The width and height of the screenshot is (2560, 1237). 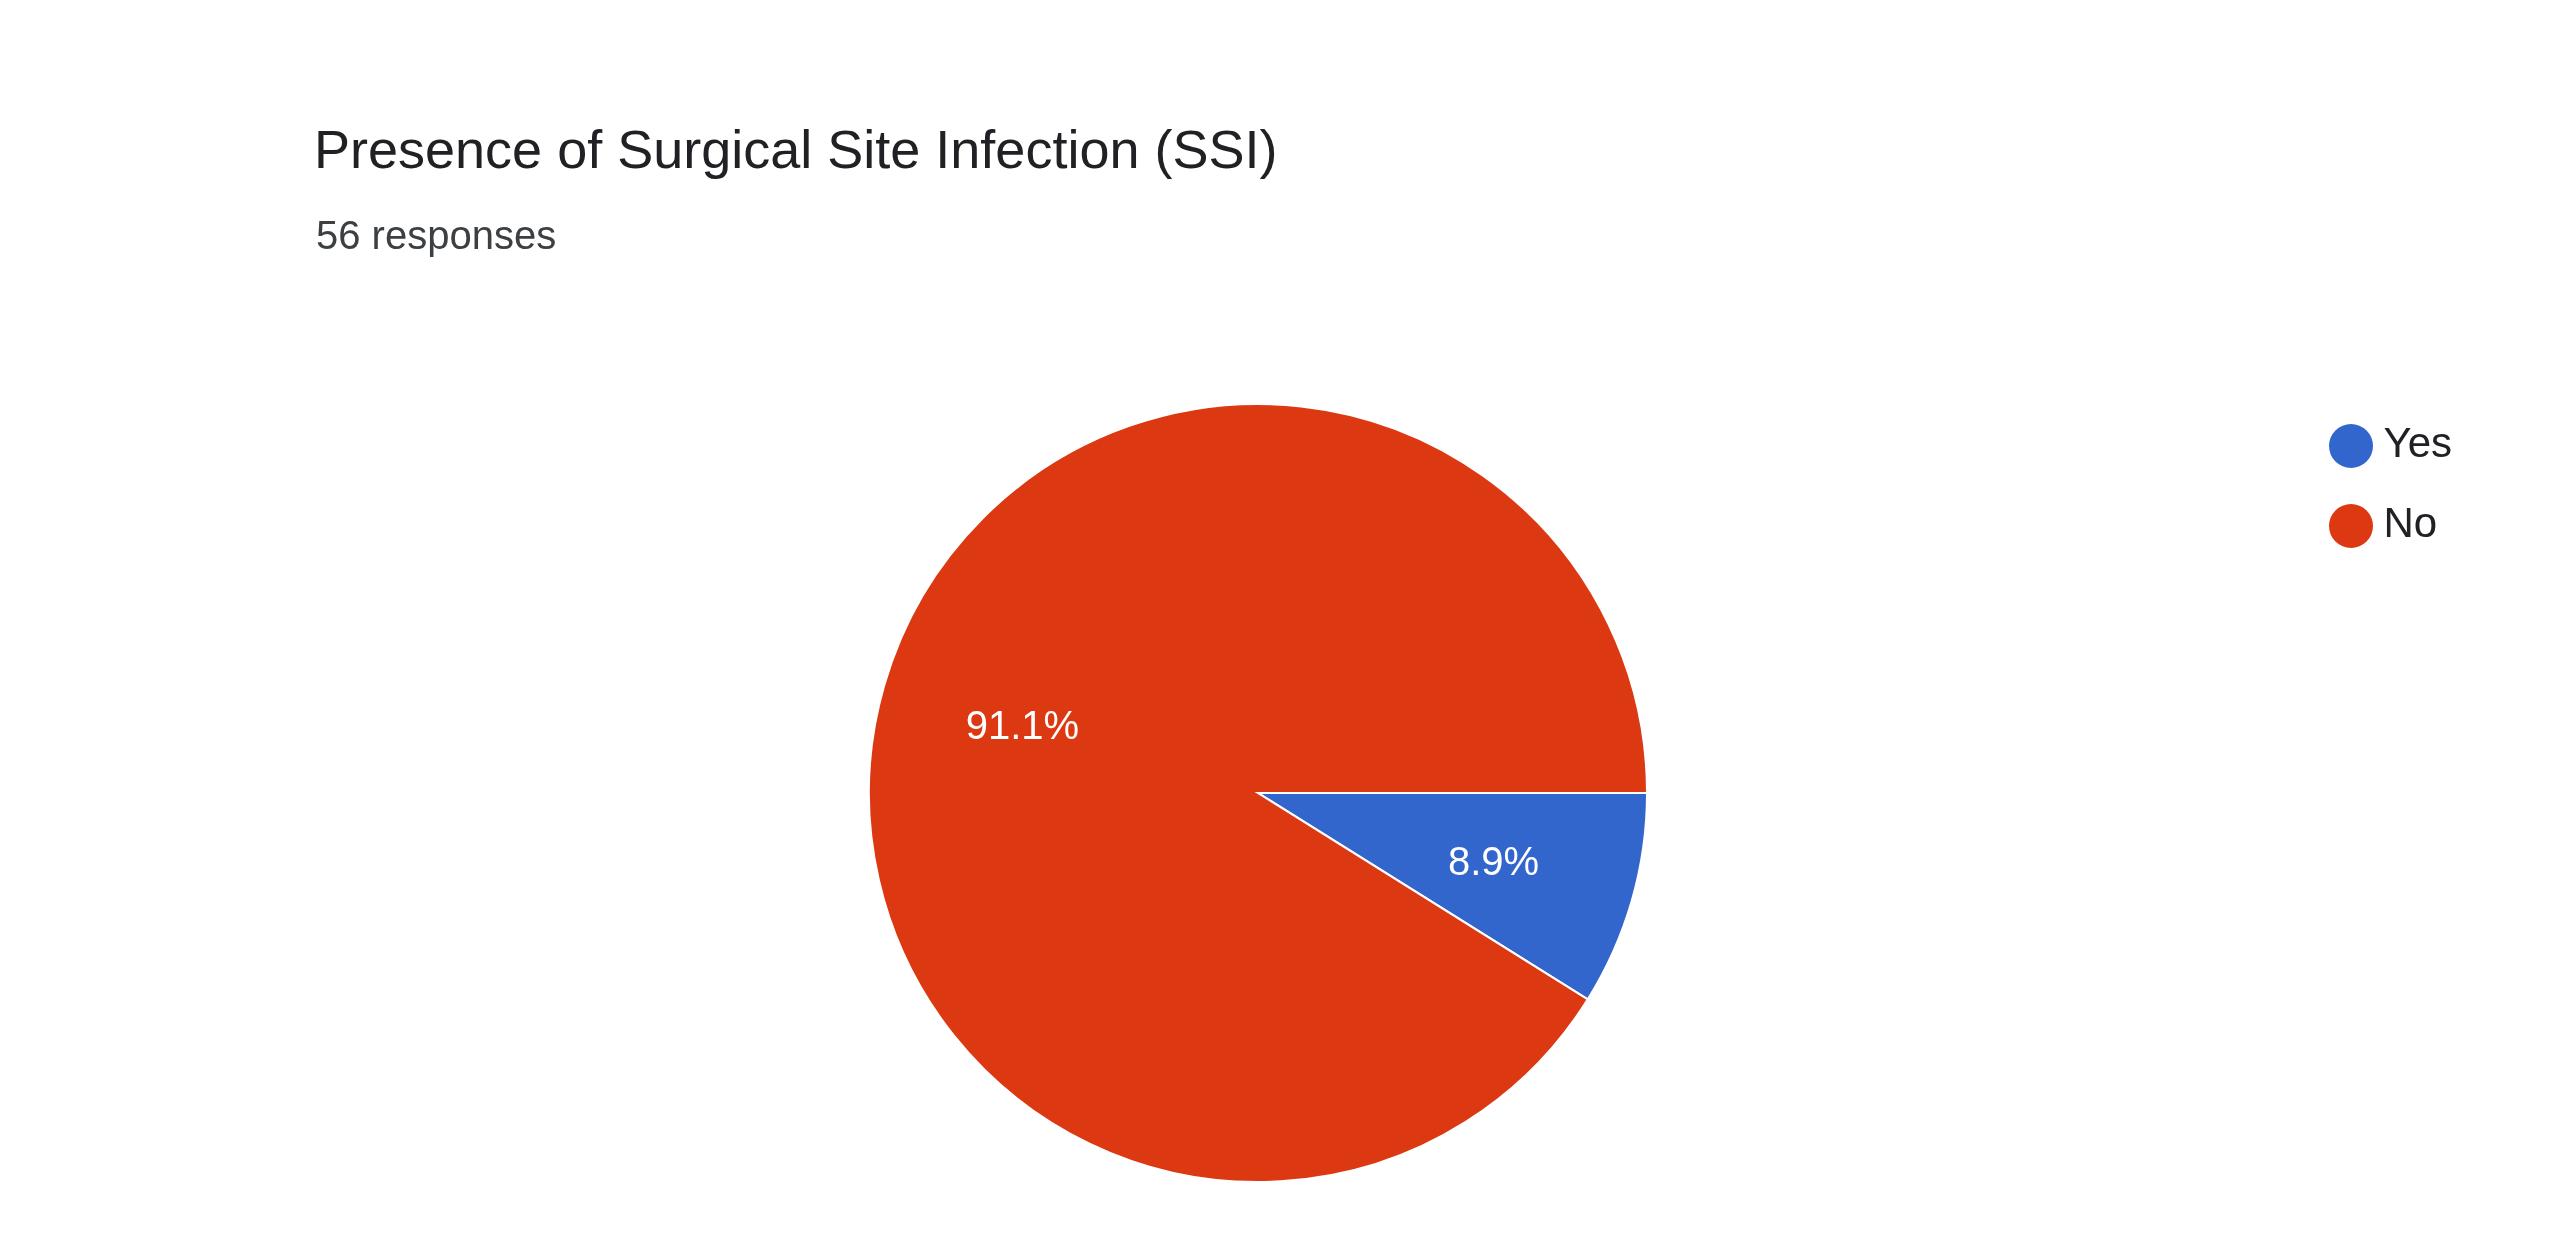 What do you see at coordinates (796, 149) in the screenshot?
I see `chart-title: Presence of Surgical Site Infection (SSI)` at bounding box center [796, 149].